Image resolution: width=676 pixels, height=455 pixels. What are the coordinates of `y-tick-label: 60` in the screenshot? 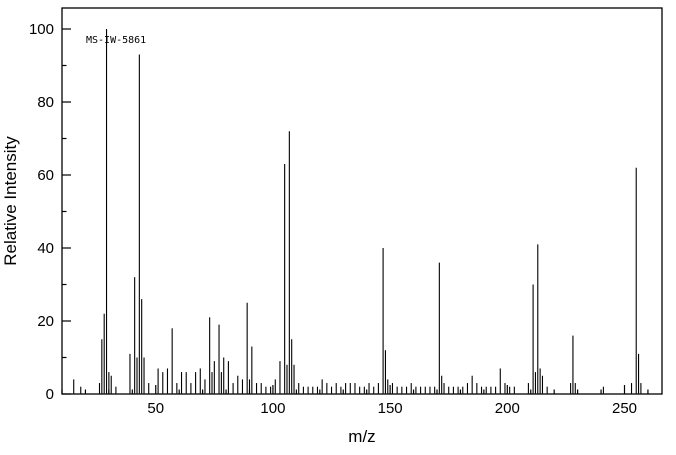 It's located at (45, 175).